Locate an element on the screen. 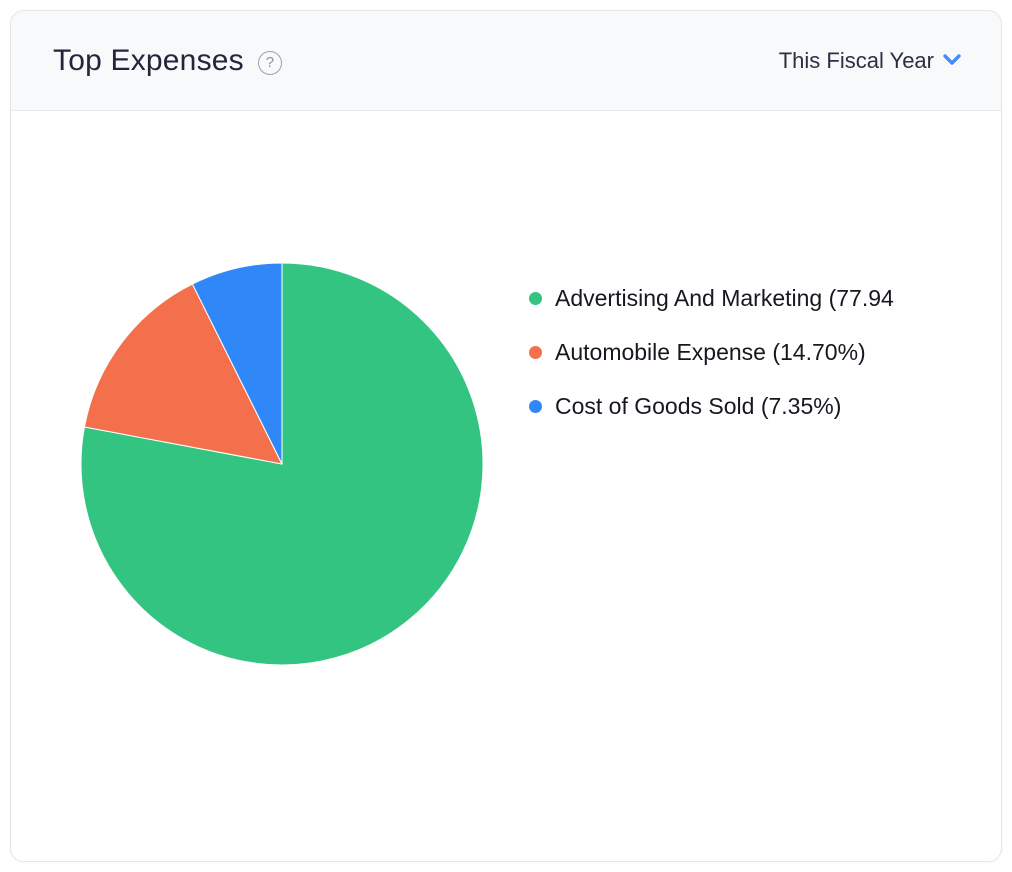 The image size is (1012, 872). page-title: Top Expenses is located at coordinates (148, 60).